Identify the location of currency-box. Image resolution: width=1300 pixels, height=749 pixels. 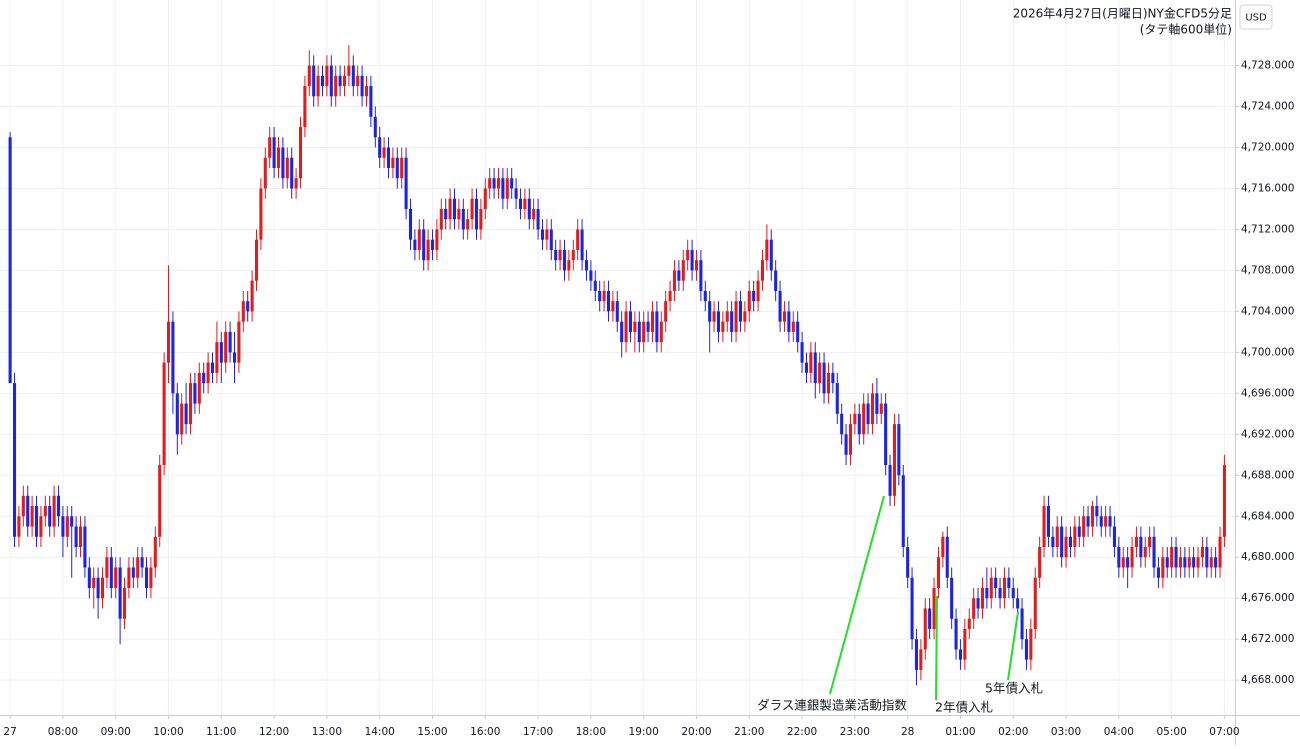
(1256, 17).